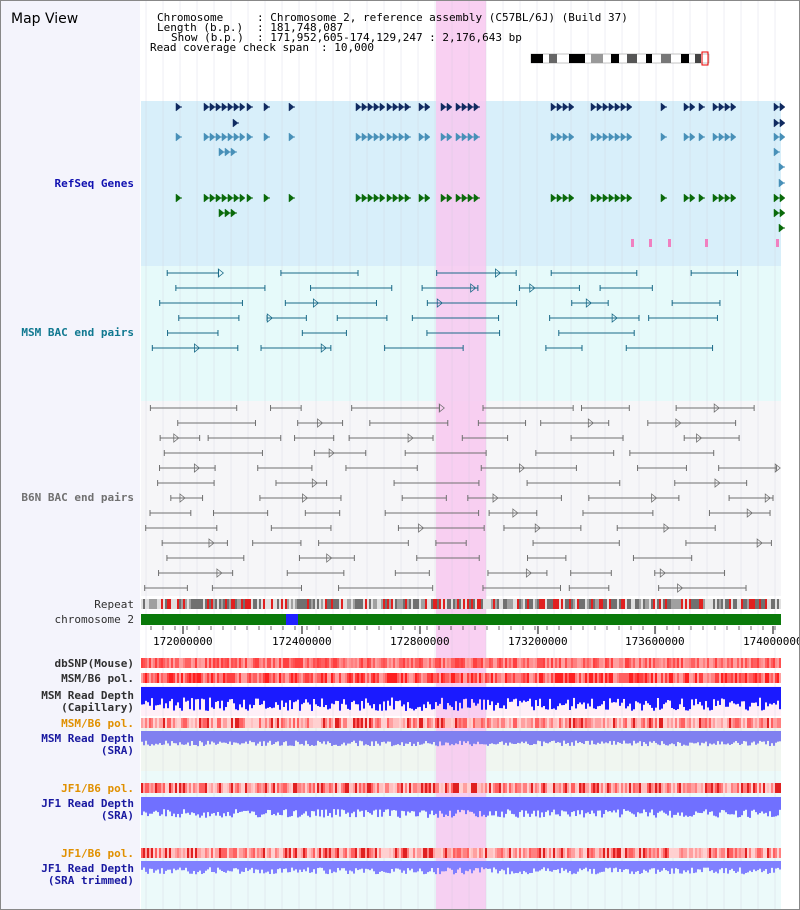 The image size is (800, 910). I want to click on track-label-chromosome: chromosome 2, so click(94, 619).